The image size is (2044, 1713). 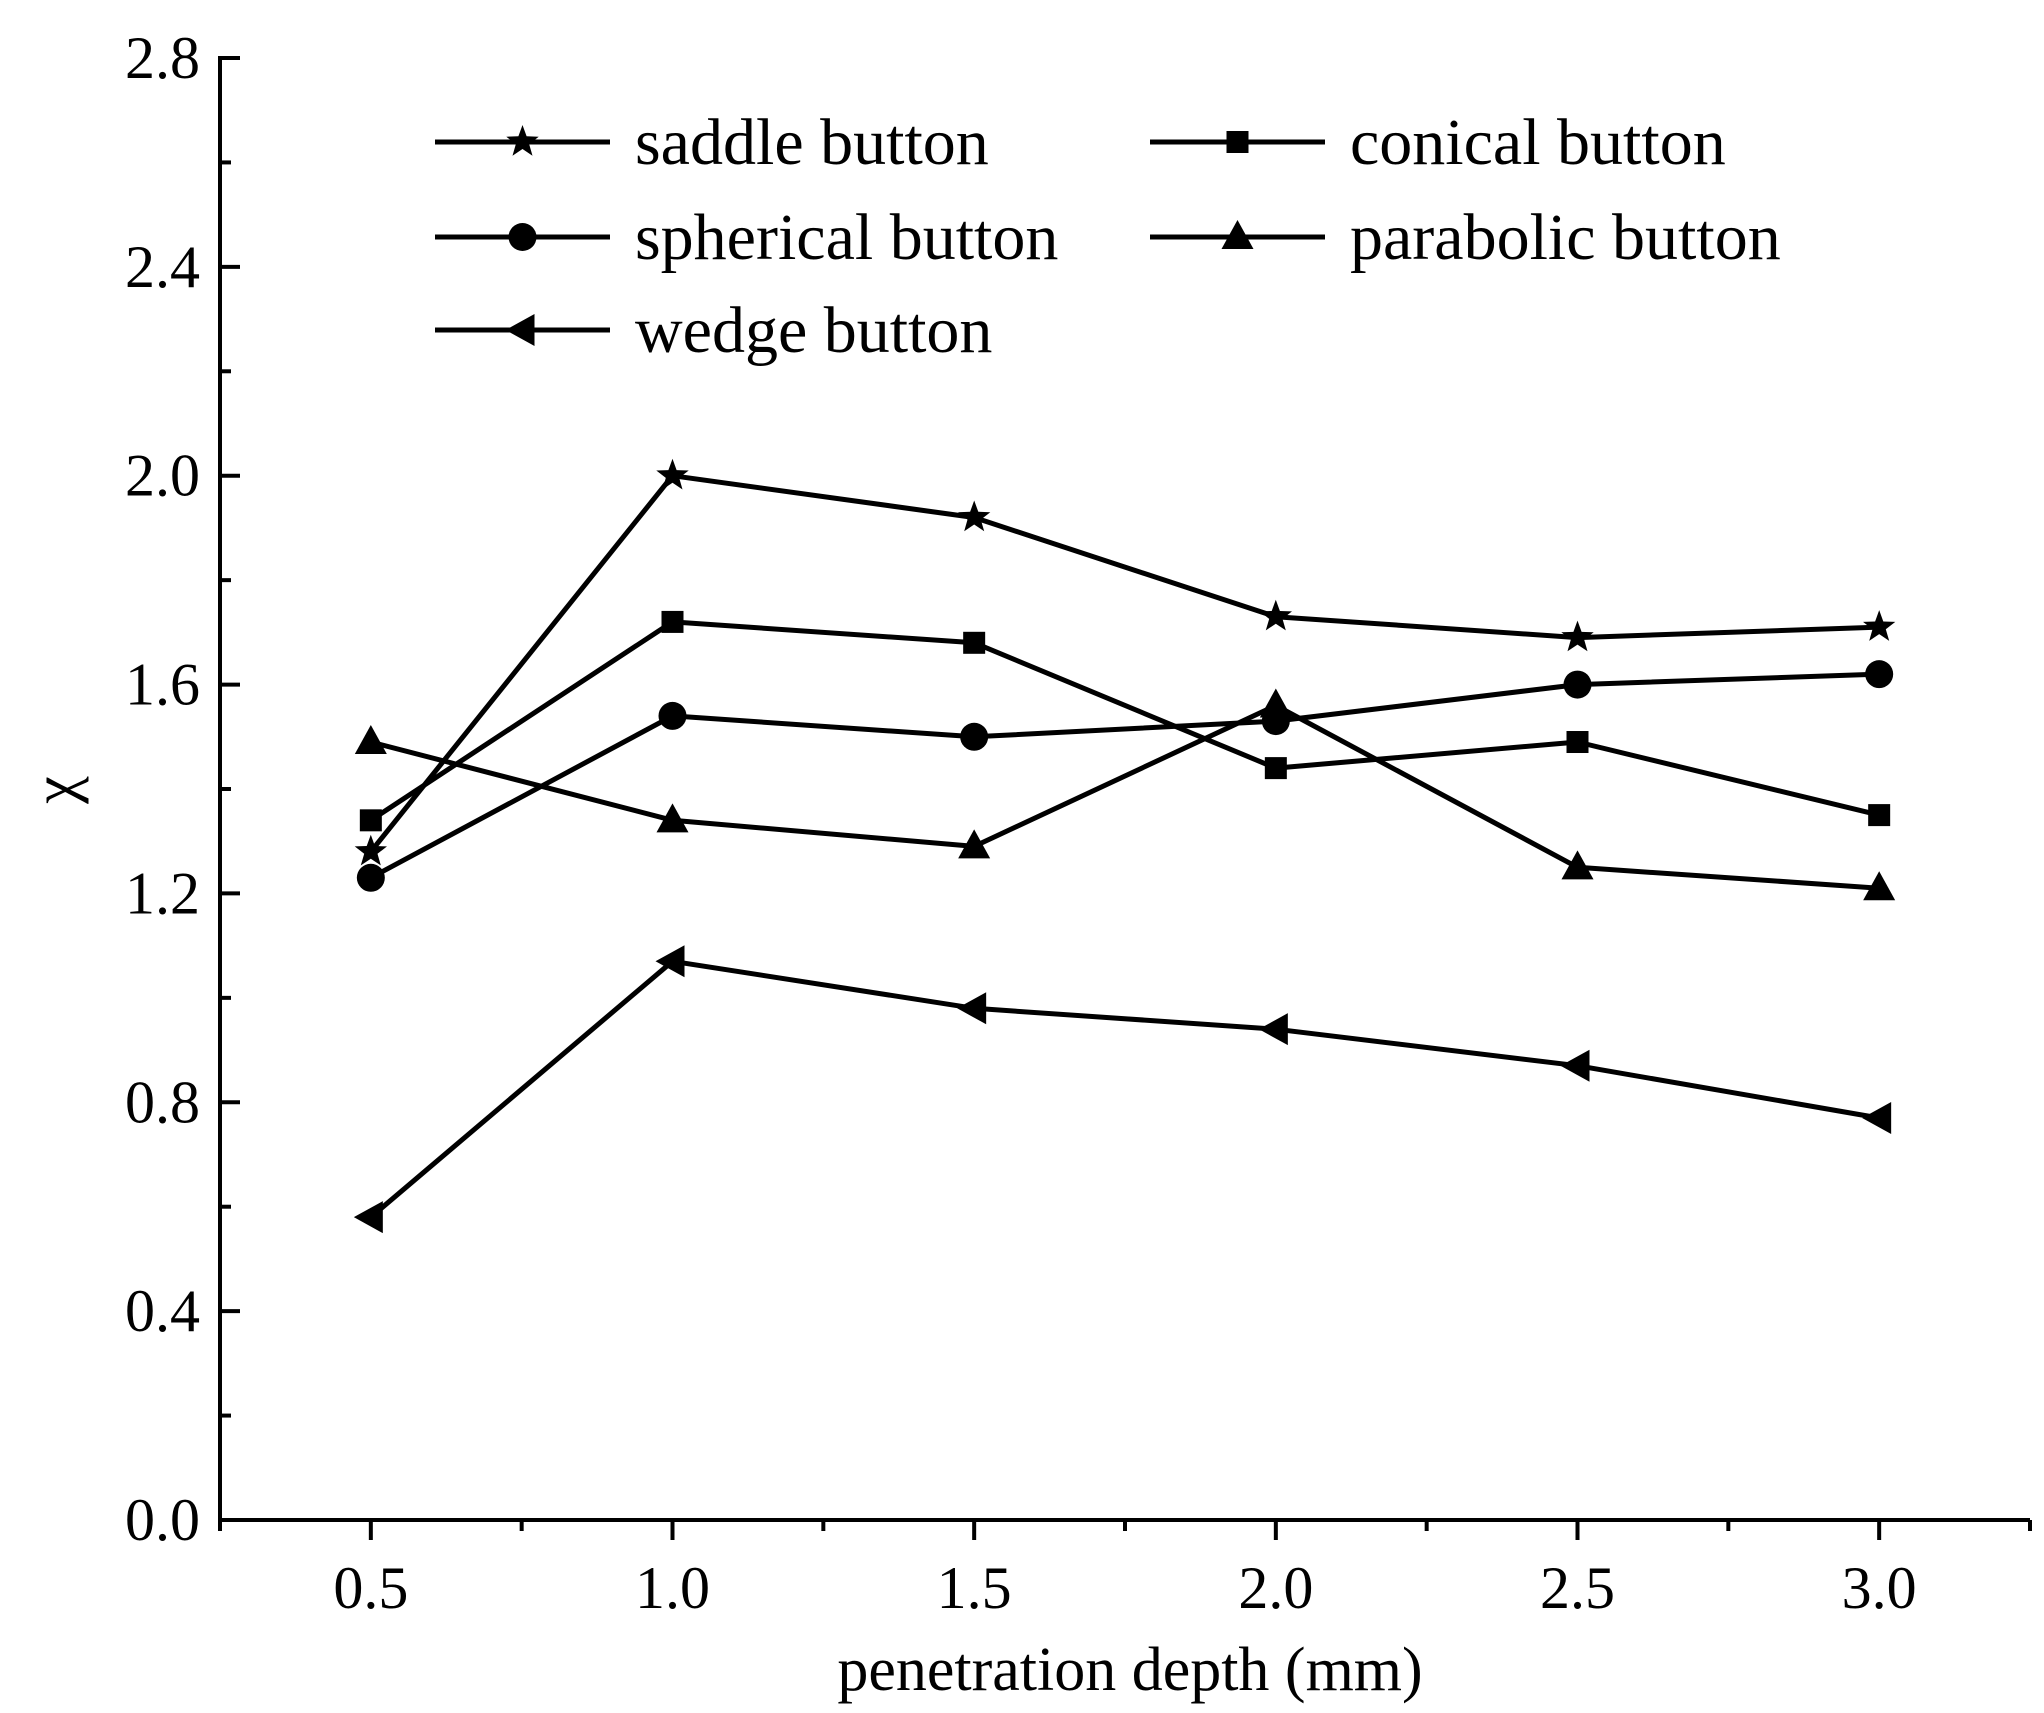 What do you see at coordinates (55, 790) in the screenshot?
I see `y-axis-title: χ` at bounding box center [55, 790].